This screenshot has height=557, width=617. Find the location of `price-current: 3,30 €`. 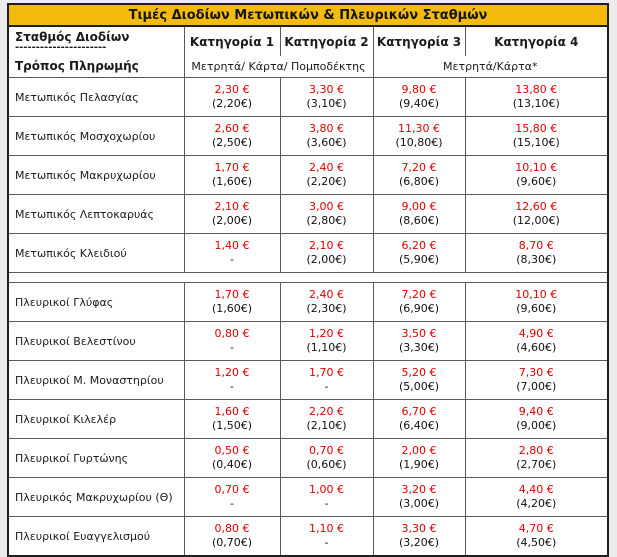

price-current: 3,30 € is located at coordinates (326, 89).